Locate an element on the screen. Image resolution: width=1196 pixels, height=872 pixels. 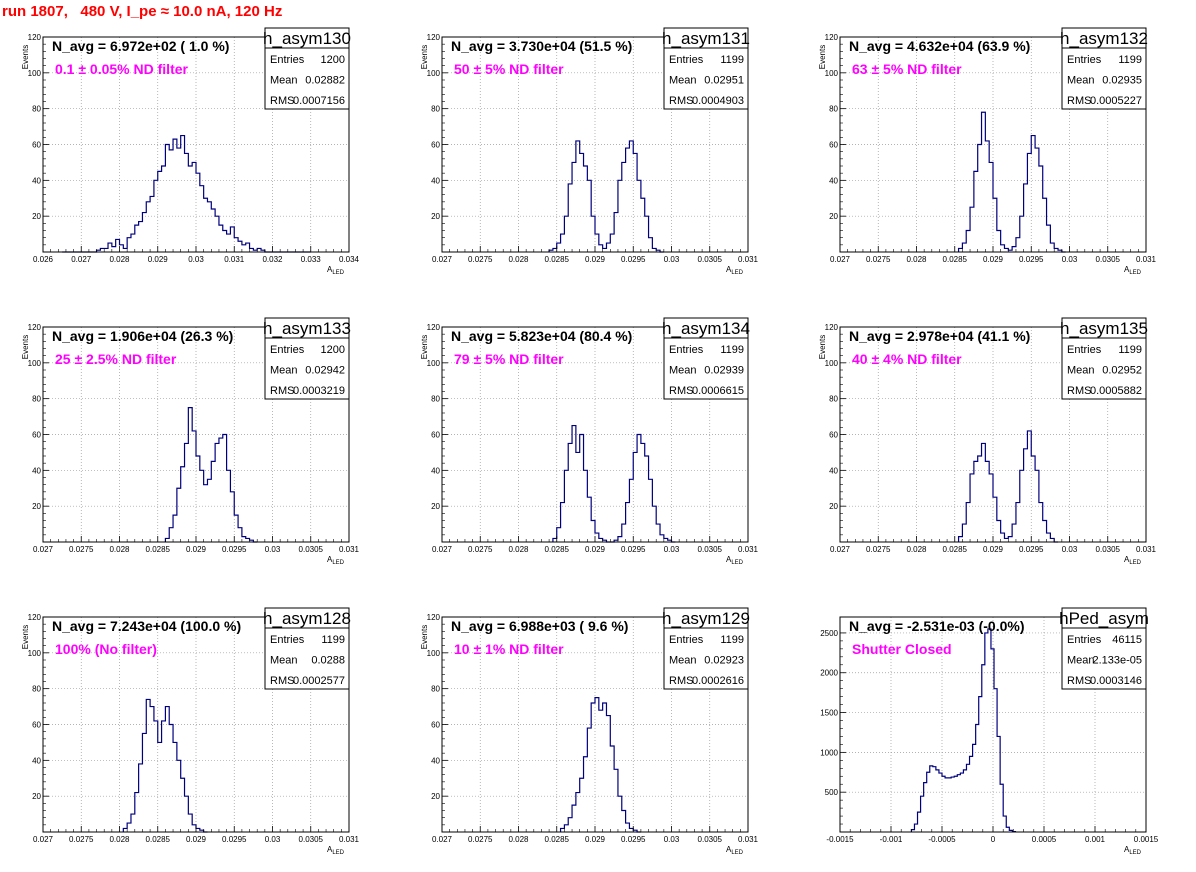
stats-value: 0.02942 is located at coordinates (325, 371).